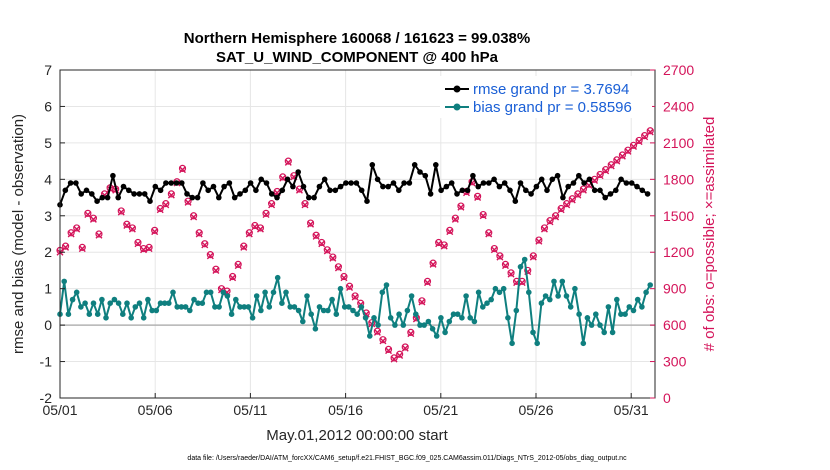 Image resolution: width=830 pixels, height=470 pixels. Describe the element at coordinates (457, 107) in the screenshot. I see `legend-bias-marker` at that location.